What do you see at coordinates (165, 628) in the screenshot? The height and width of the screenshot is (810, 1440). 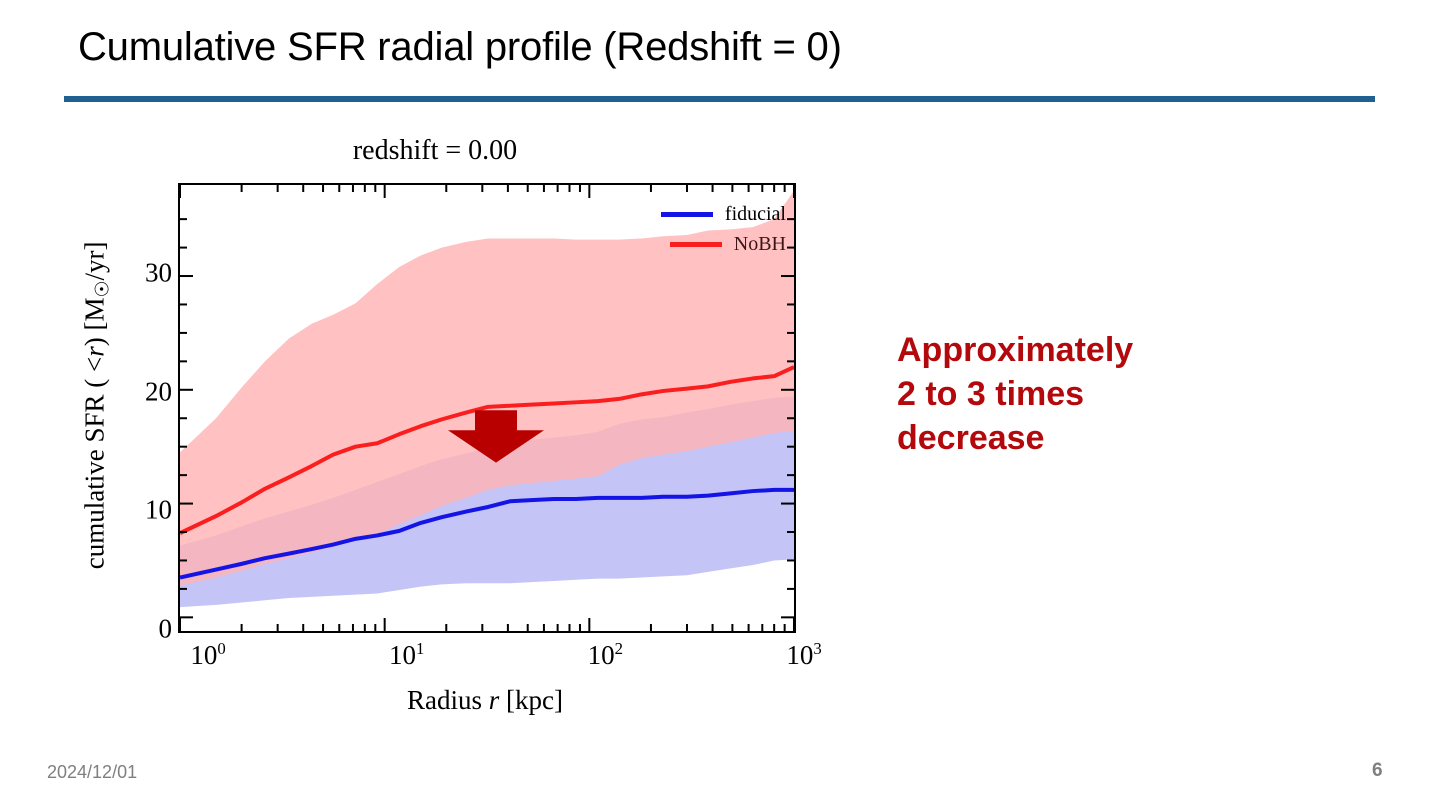 I see `y-tick-0: 0` at bounding box center [165, 628].